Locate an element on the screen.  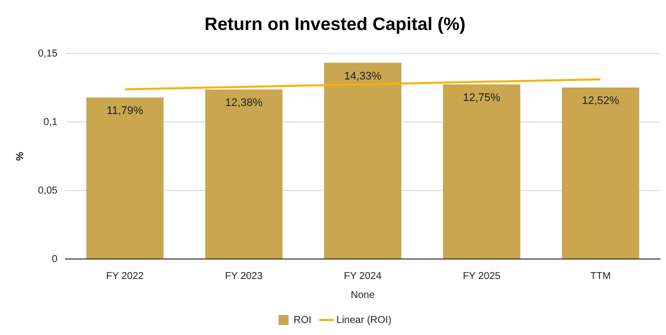
y-tick-label: 0,05 is located at coordinates (48, 190).